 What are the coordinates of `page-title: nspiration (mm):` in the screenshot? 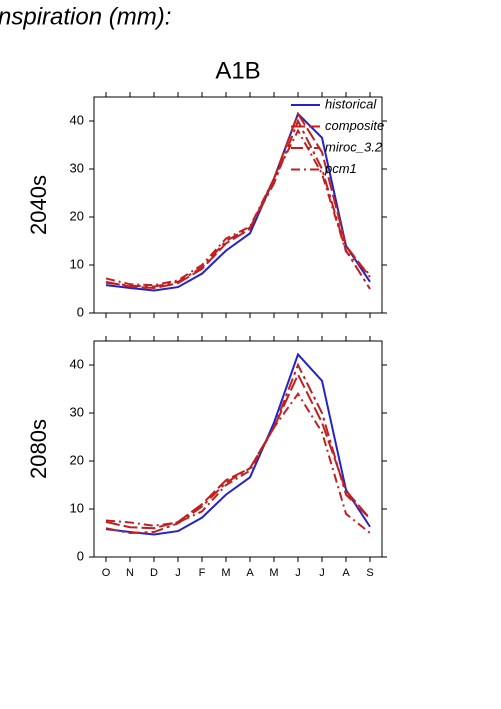 It's located at (85, 16).